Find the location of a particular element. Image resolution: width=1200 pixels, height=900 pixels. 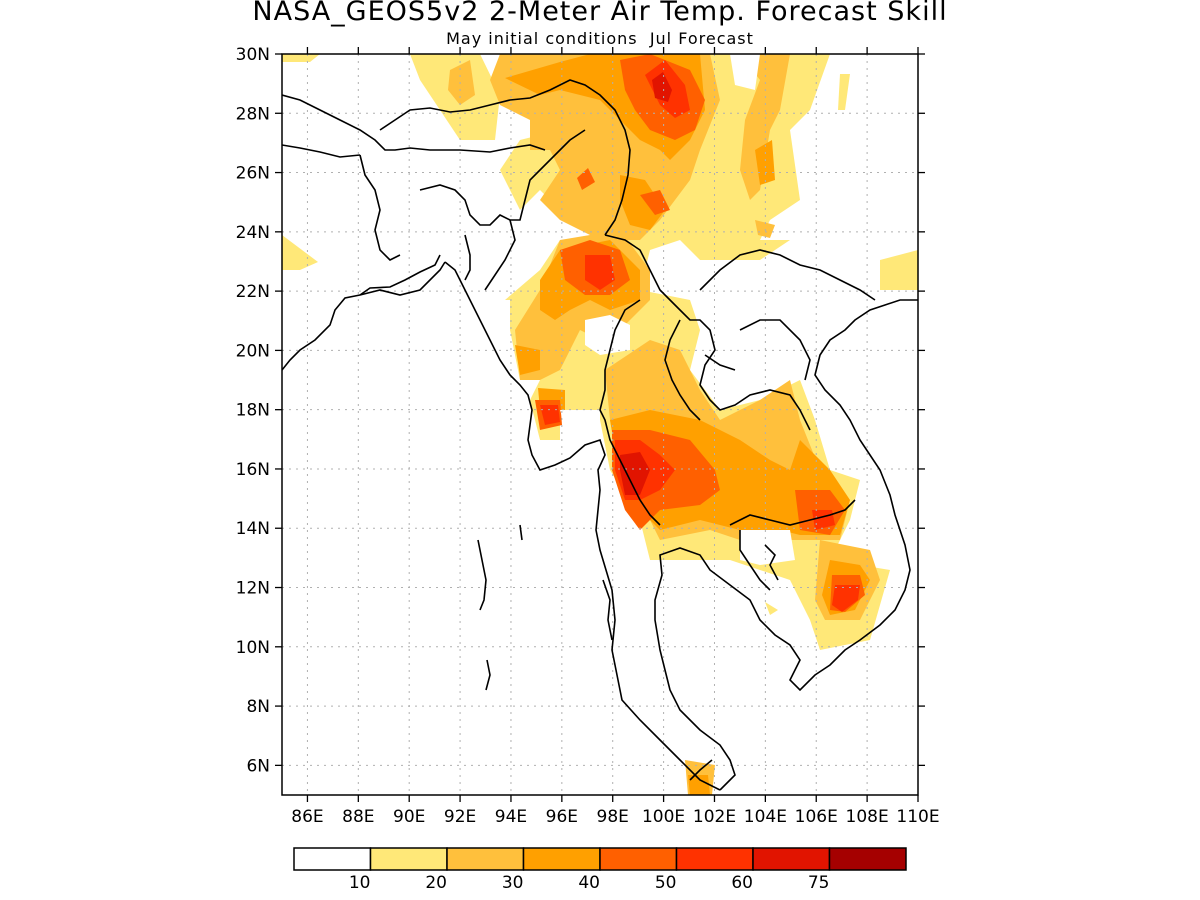

y-tick-label: 14N is located at coordinates (253, 529).